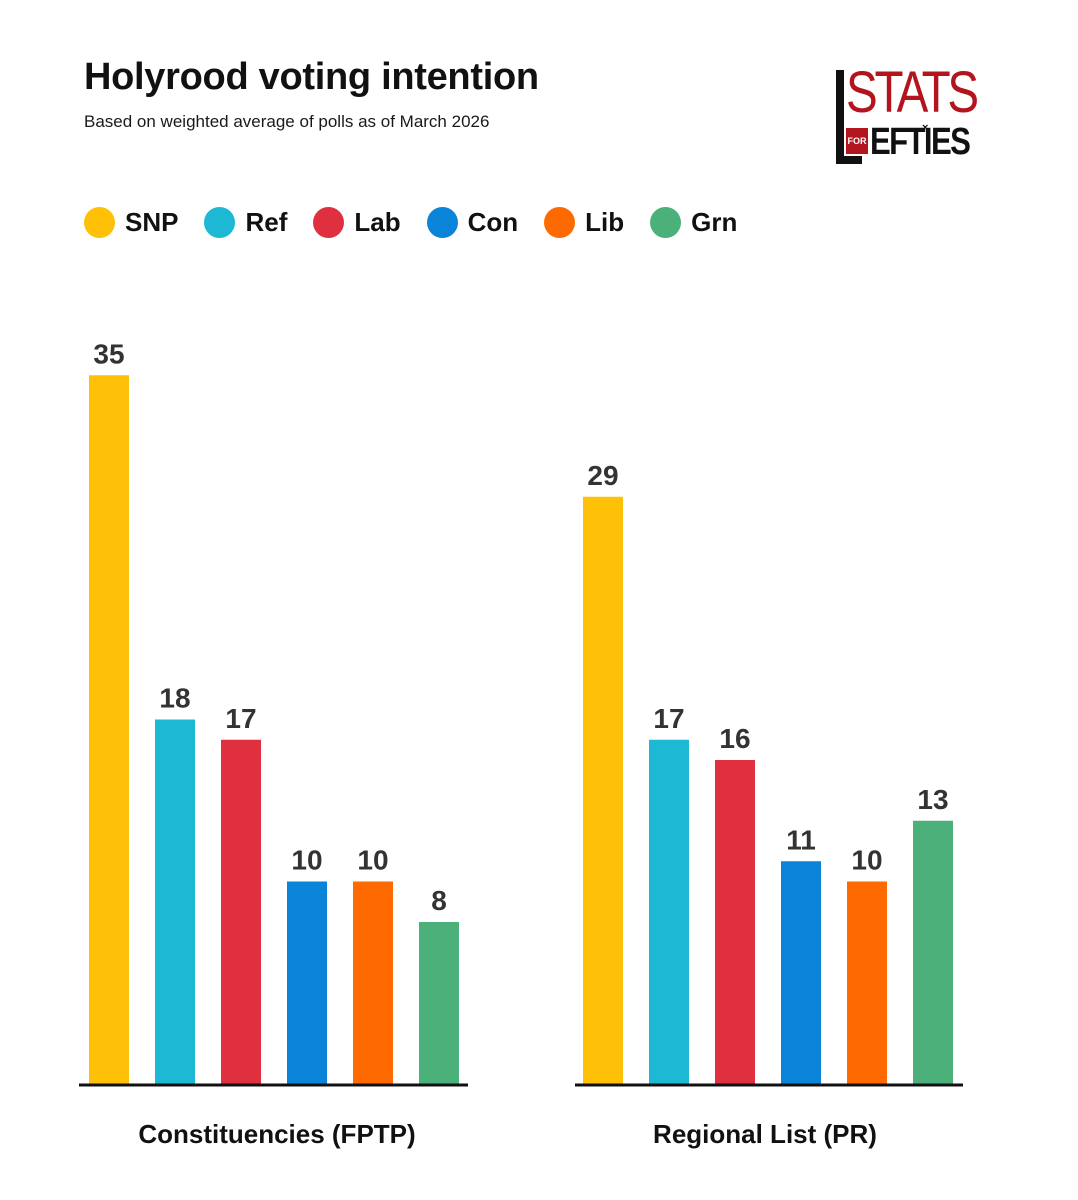 The image size is (1078, 1200). I want to click on legend-item-grn: Grn, so click(694, 222).